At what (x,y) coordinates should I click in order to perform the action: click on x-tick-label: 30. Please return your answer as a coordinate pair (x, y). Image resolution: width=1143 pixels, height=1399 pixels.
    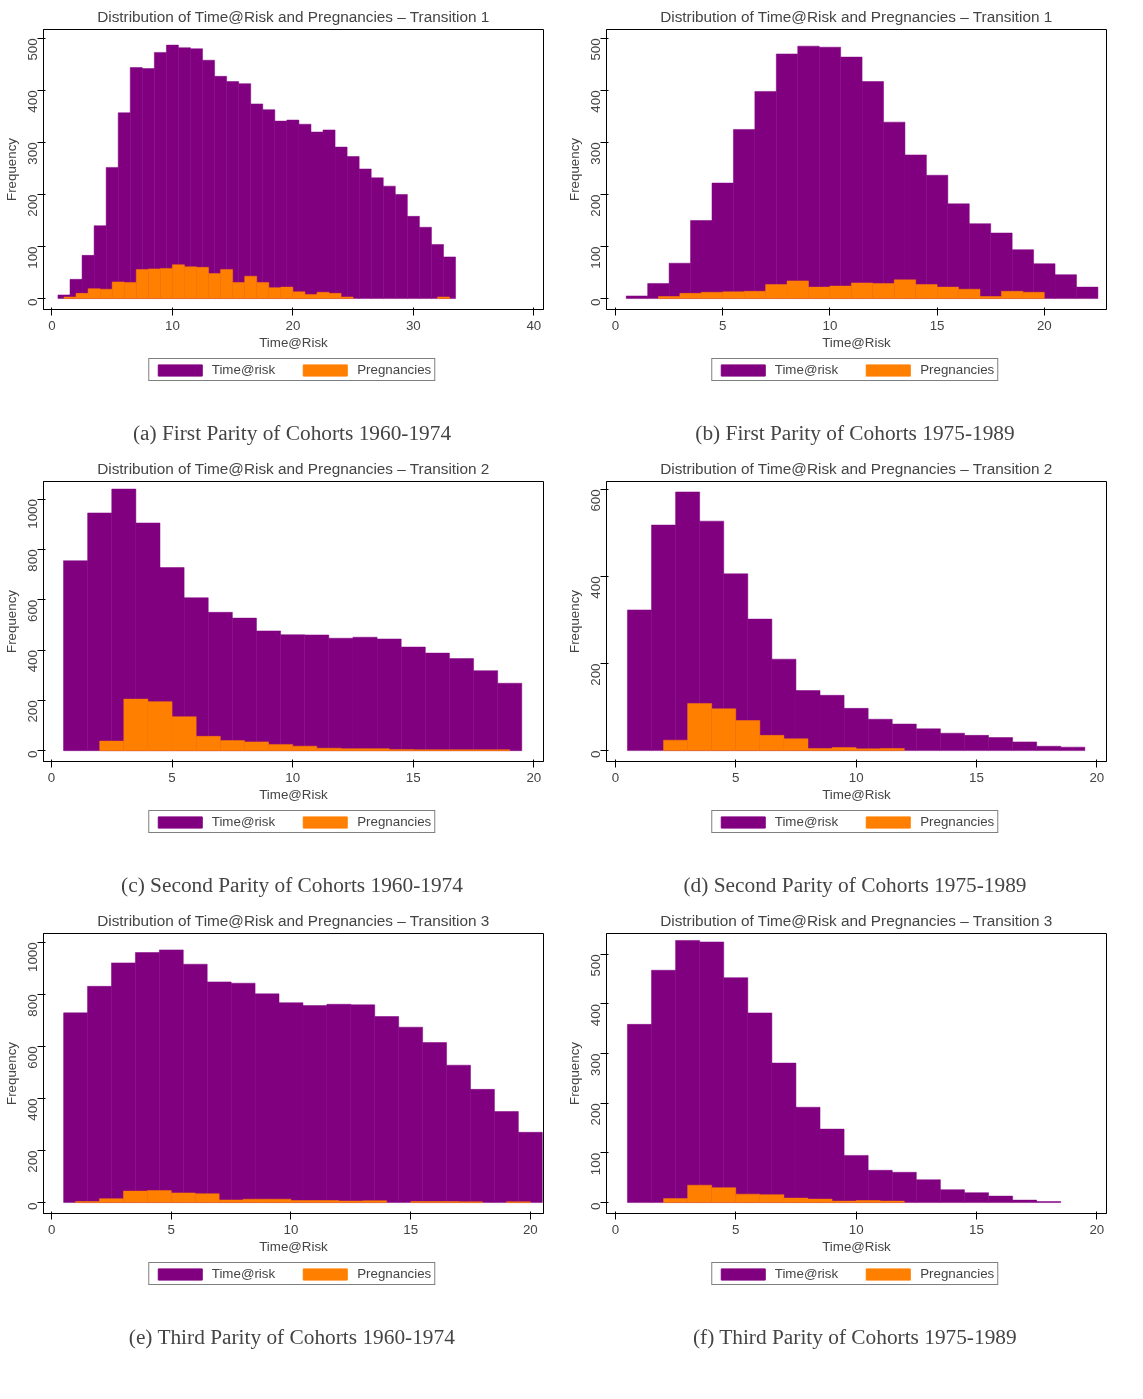
    Looking at the image, I should click on (413, 325).